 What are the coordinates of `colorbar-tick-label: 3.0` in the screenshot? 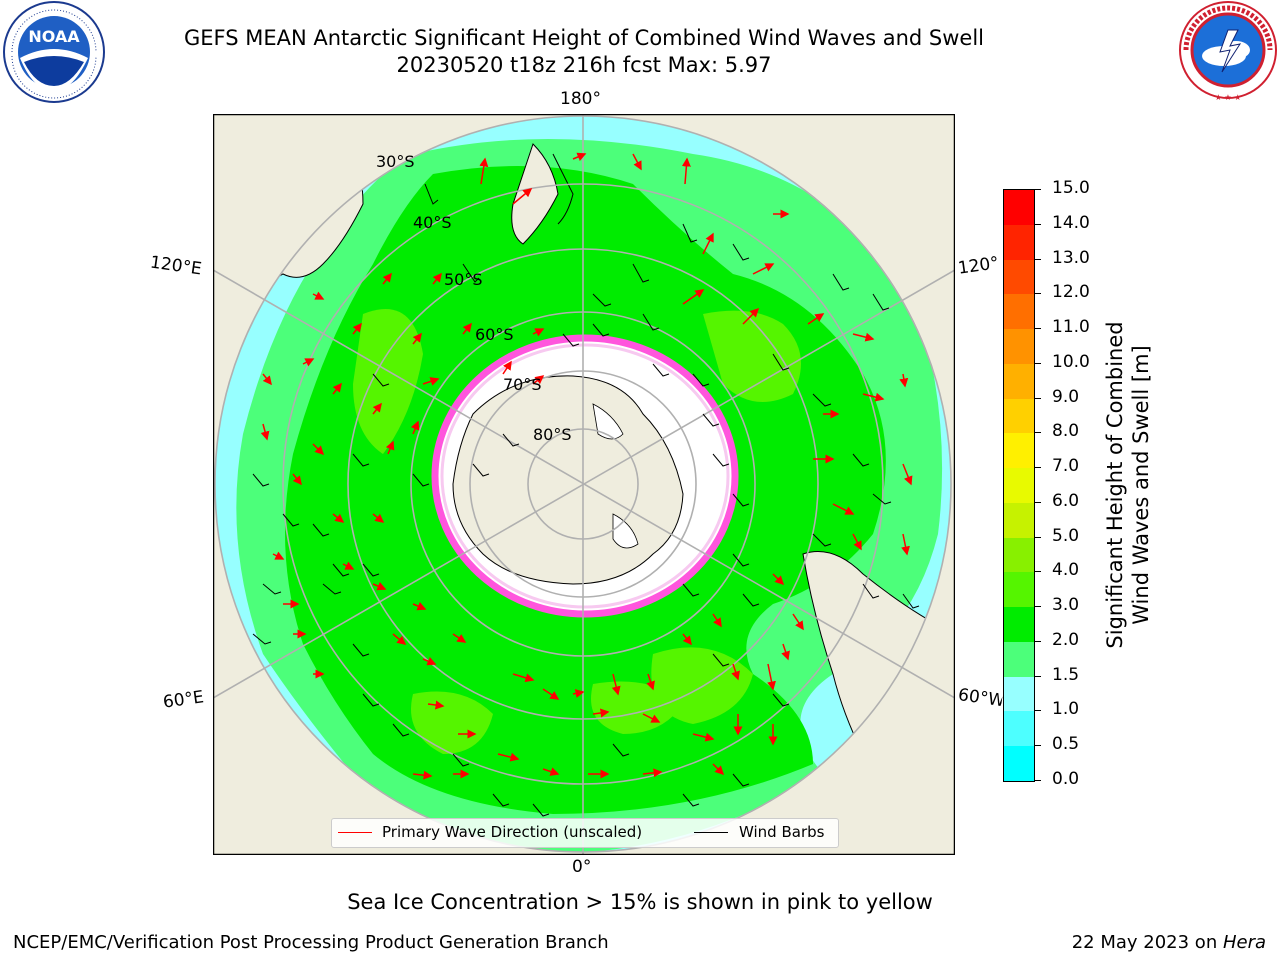 It's located at (1066, 605).